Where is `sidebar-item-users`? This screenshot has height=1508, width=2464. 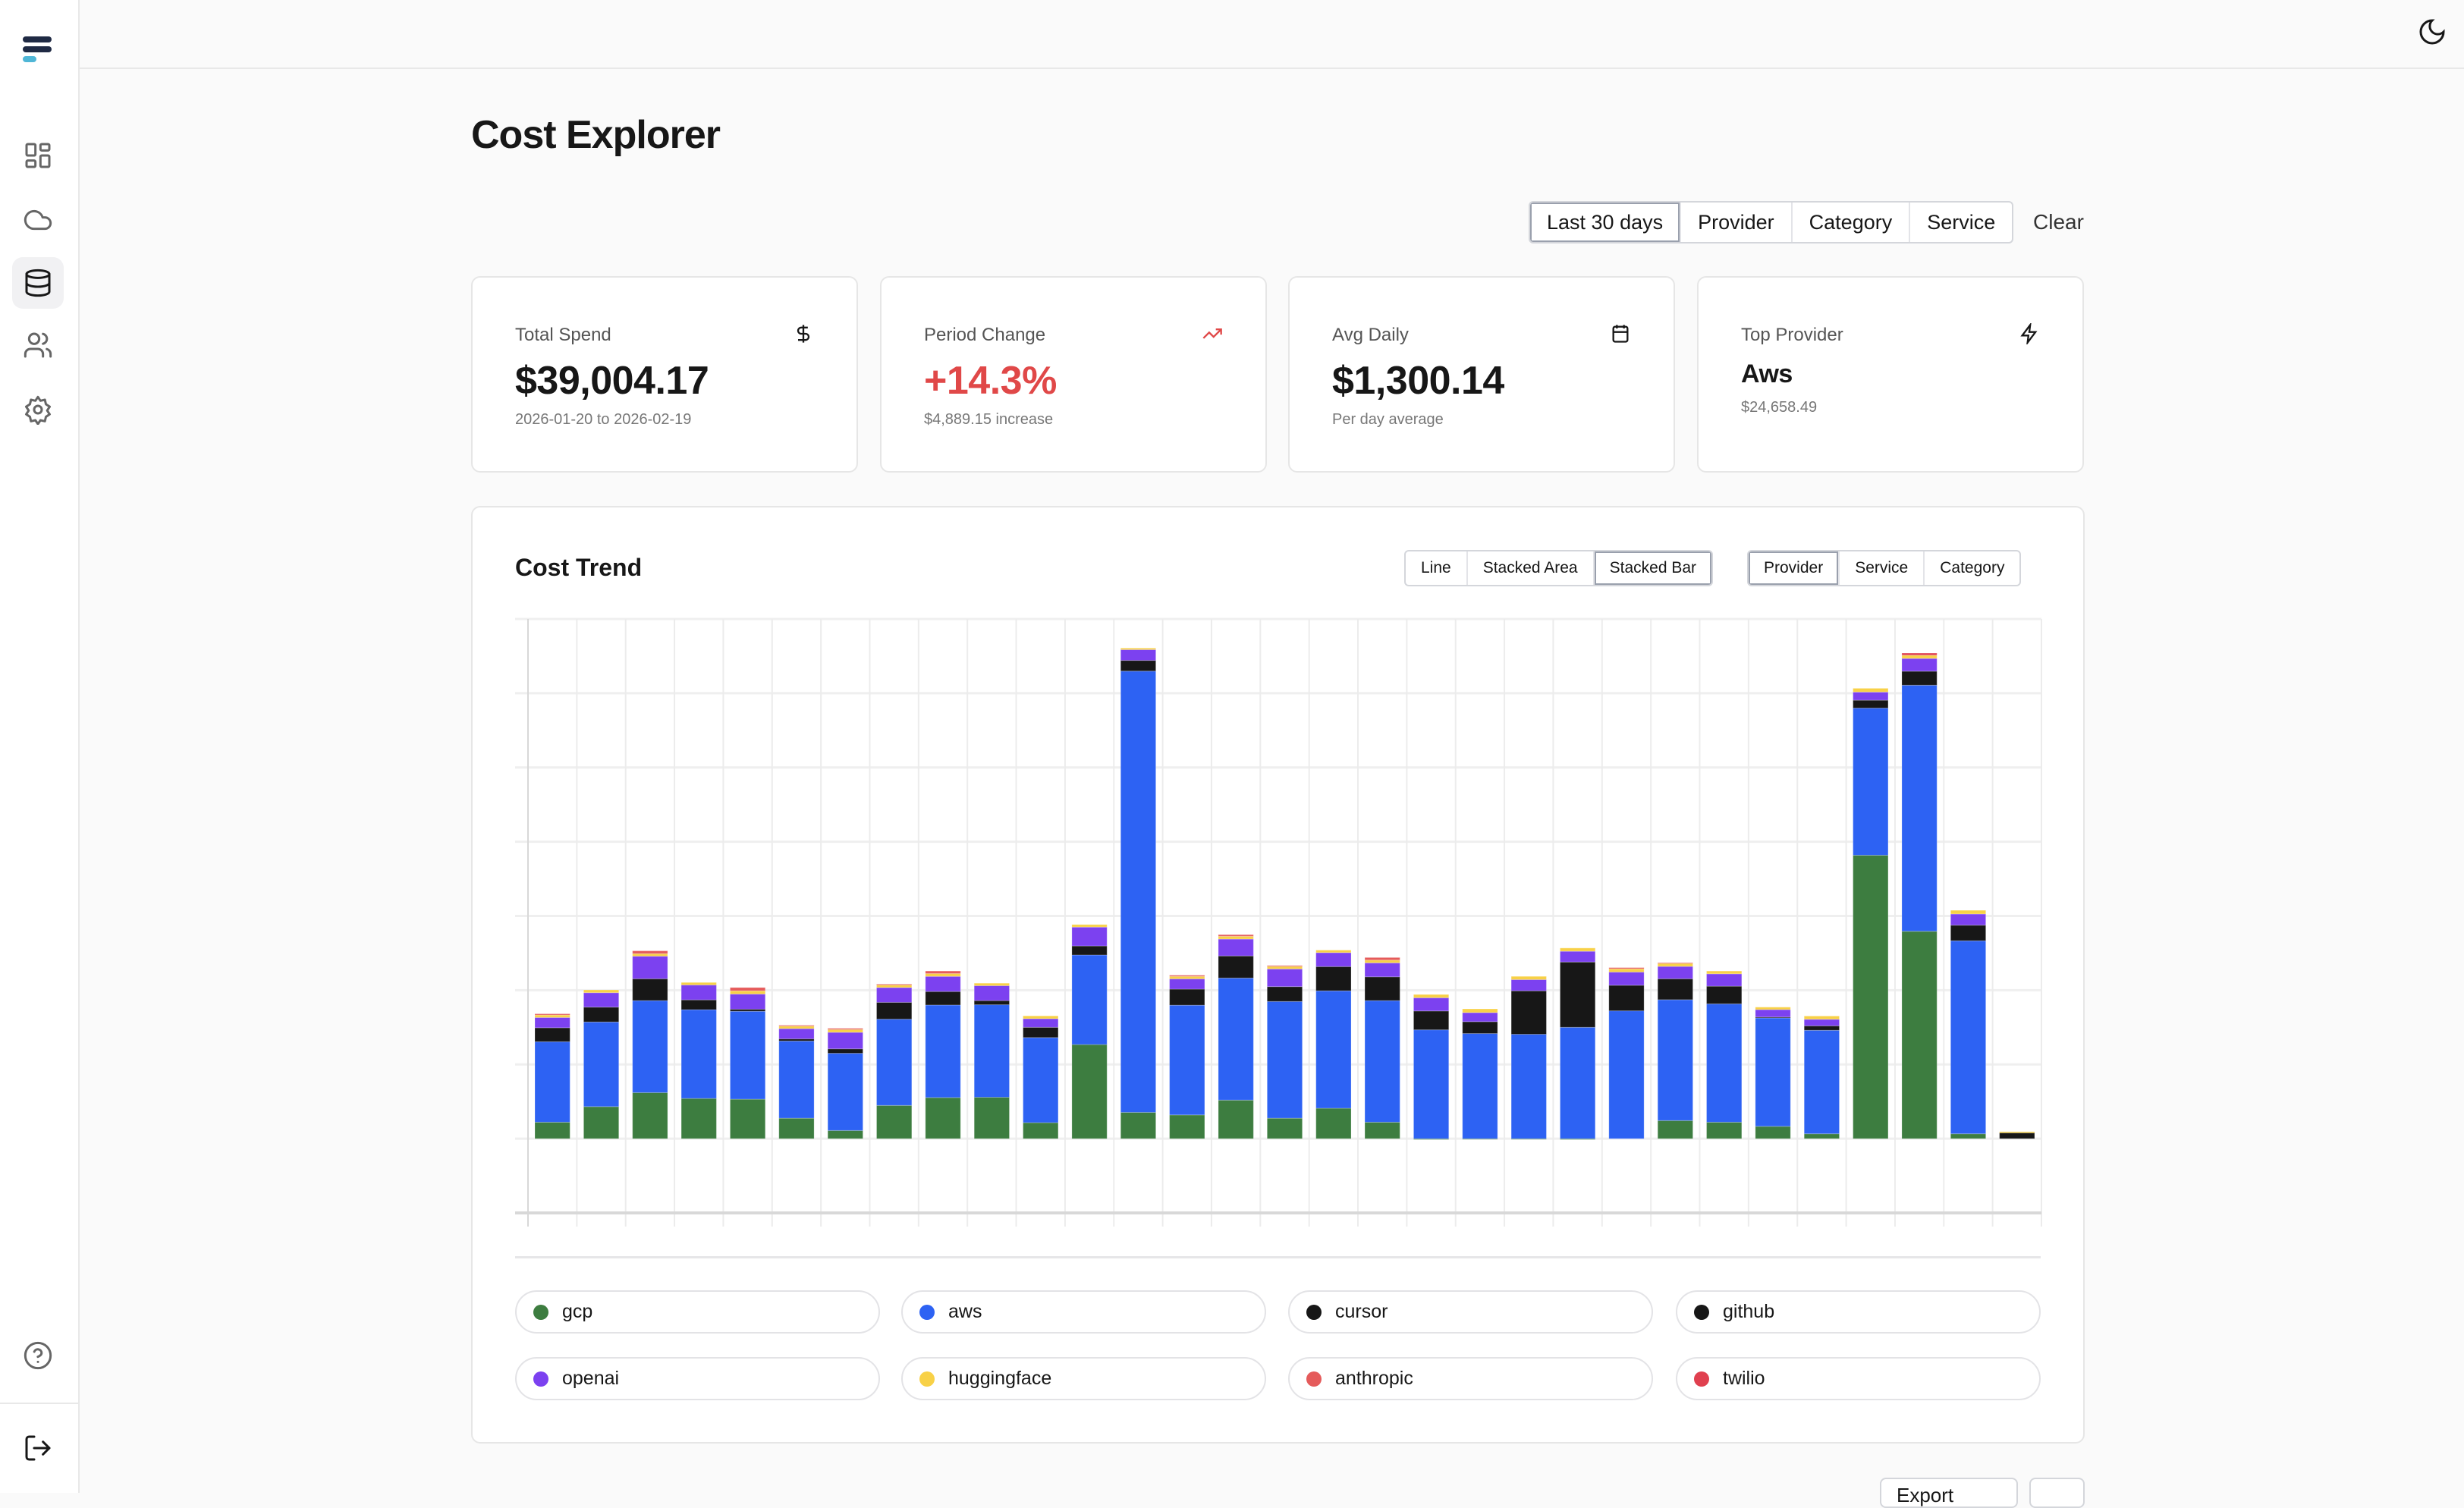 sidebar-item-users is located at coordinates (38, 345).